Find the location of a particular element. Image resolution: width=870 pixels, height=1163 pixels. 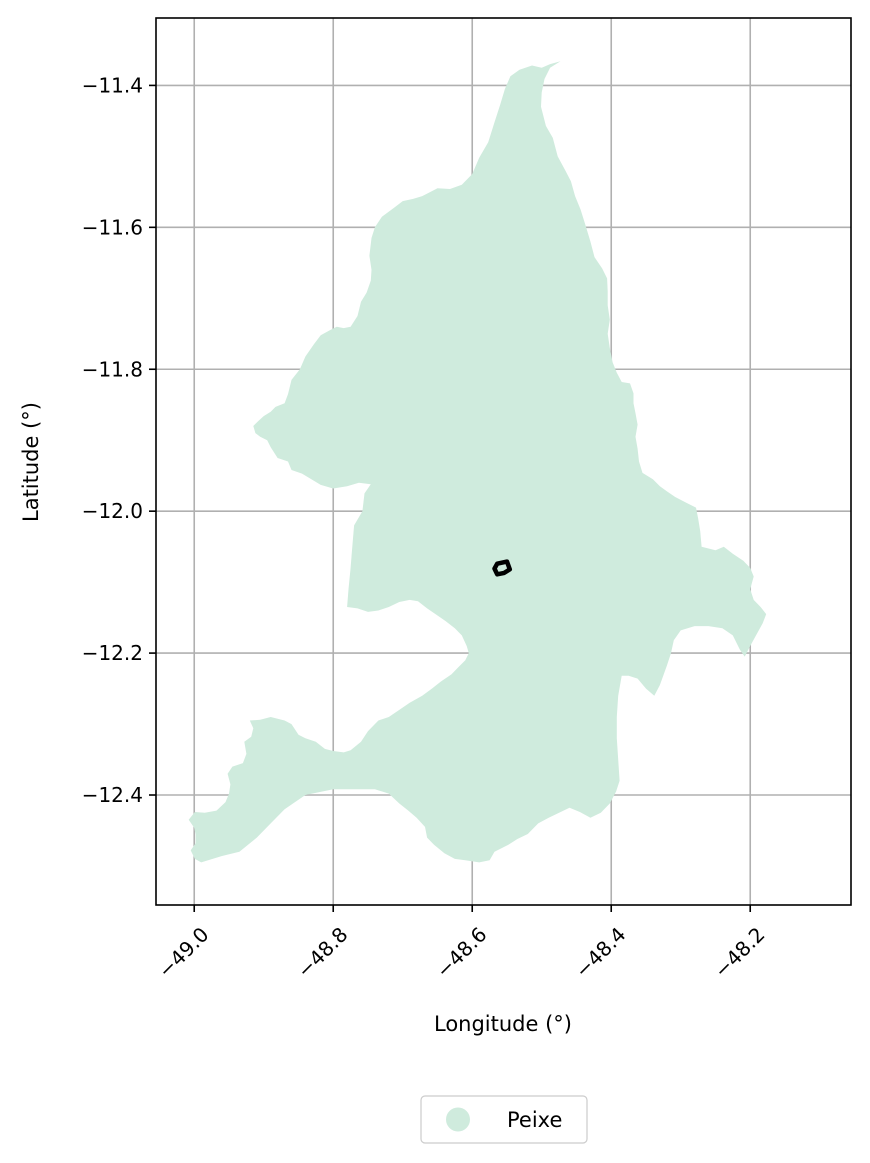

y-tick-label-1: −11.6 is located at coordinates (112, 227).